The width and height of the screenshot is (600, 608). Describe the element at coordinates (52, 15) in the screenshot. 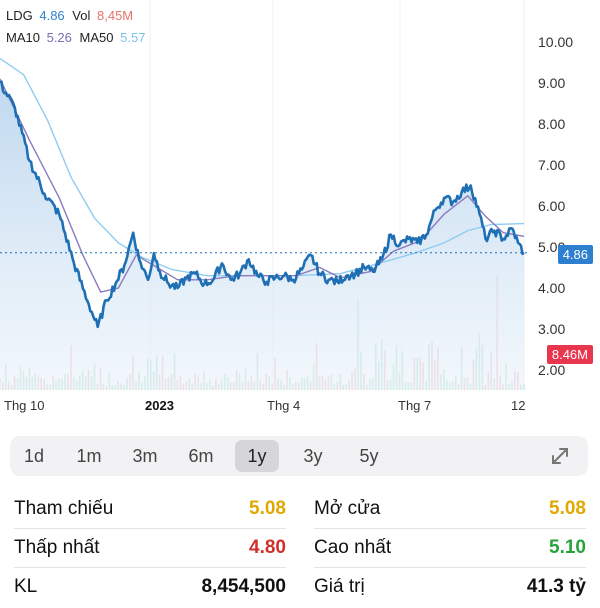

I see `price-value: 4.86` at that location.